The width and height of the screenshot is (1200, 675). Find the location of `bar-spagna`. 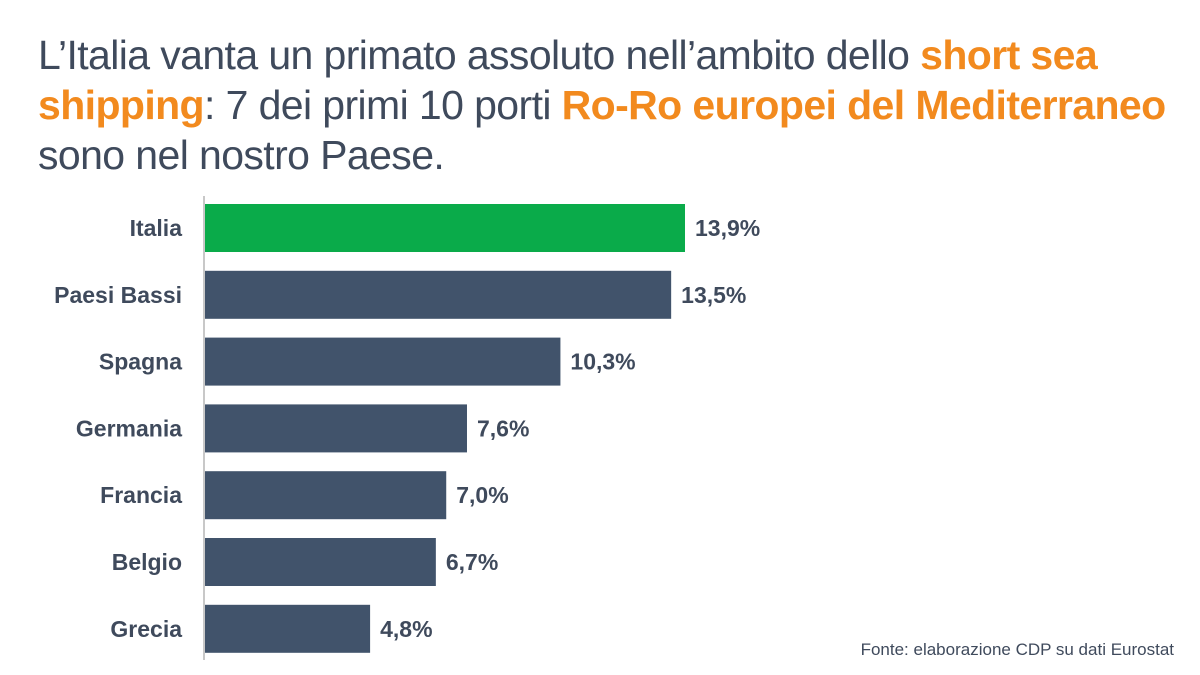

bar-spagna is located at coordinates (382, 361).